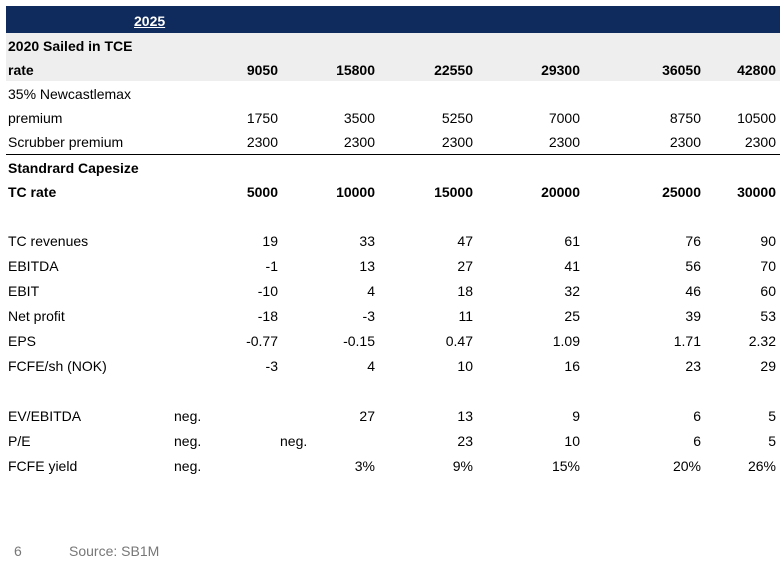 This screenshot has width=784, height=571. Describe the element at coordinates (693, 241) in the screenshot. I see `value-cell: 76` at that location.